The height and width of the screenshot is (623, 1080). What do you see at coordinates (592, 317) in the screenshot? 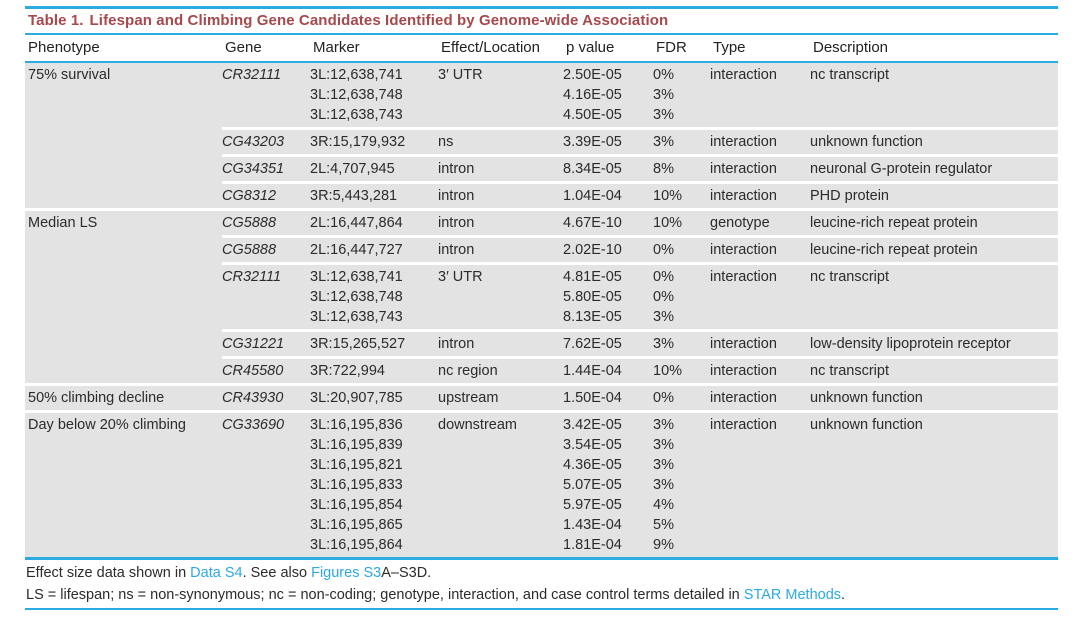
I see `pvalue: 8.13E-05` at bounding box center [592, 317].